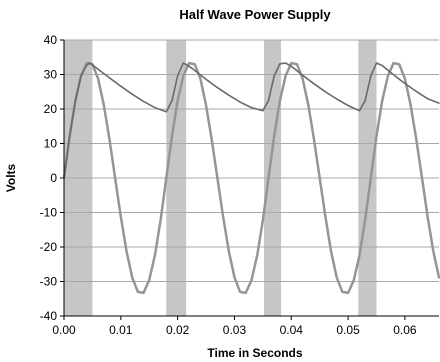 The width and height of the screenshot is (440, 362). I want to click on x-tick-labels: 0.00 0.01 0.02 0.03 0.04 0.05 0.06, so click(234, 330).